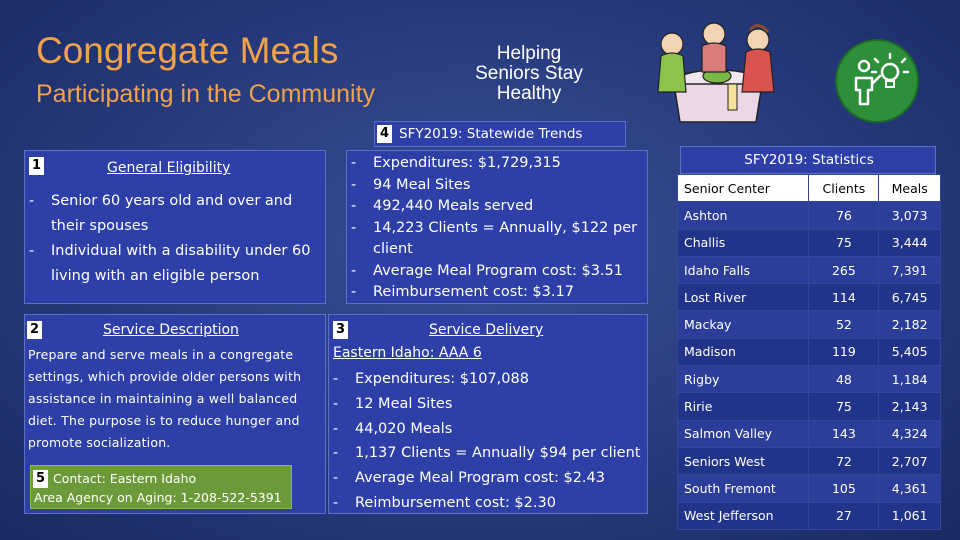  Describe the element at coordinates (743, 242) in the screenshot. I see `senior-center-cell: Challis` at that location.